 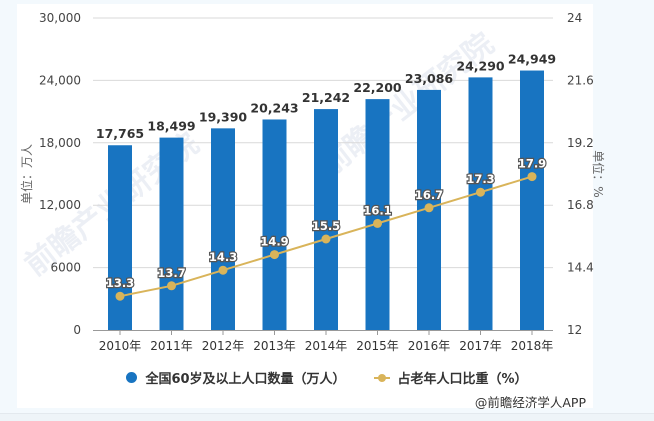 What do you see at coordinates (26, 174) in the screenshot?
I see `left-axis-title: 单位：万人` at bounding box center [26, 174].